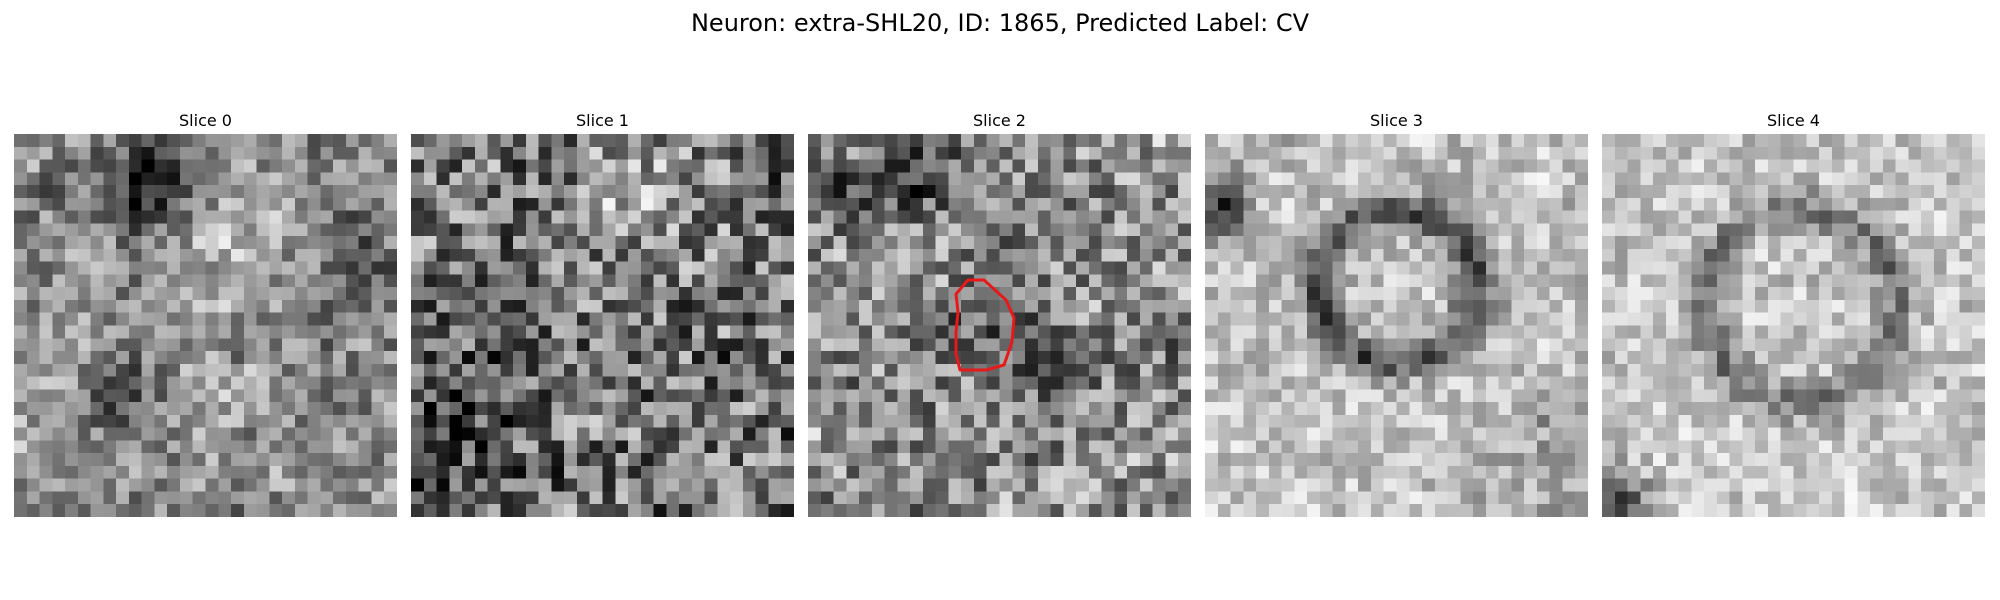 This screenshot has width=2000, height=600. What do you see at coordinates (205, 120) in the screenshot?
I see `slice-0-title: Slice 0` at bounding box center [205, 120].